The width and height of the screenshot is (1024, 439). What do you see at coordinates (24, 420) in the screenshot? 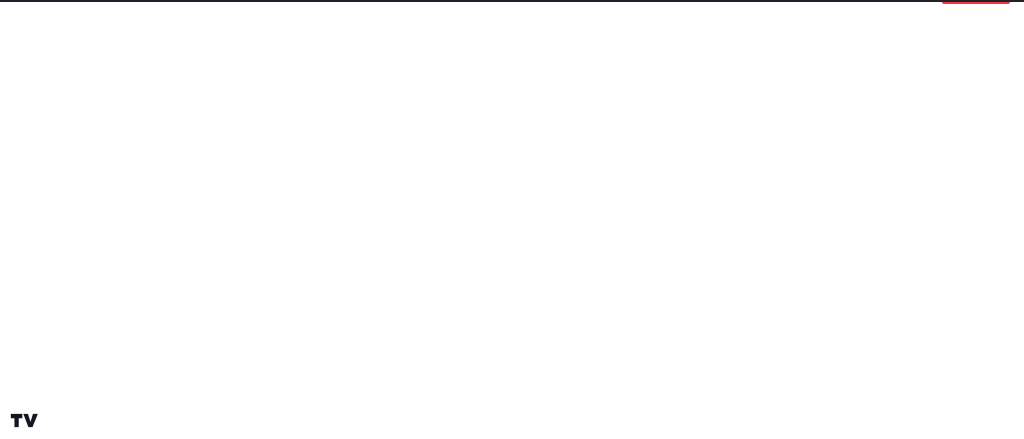
I see `tradingview-logo-icon` at bounding box center [24, 420].